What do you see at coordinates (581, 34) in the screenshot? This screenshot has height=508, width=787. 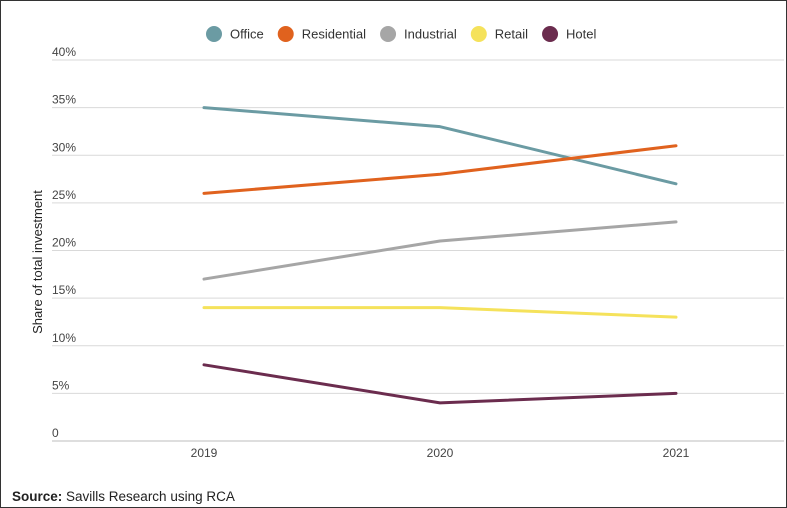 I see `legend-label: Hotel` at bounding box center [581, 34].